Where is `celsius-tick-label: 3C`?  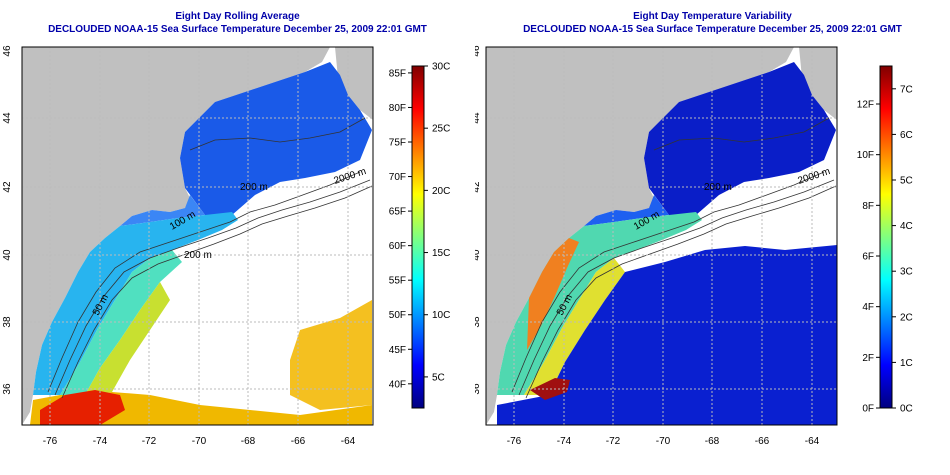 celsius-tick-label: 3C is located at coordinates (906, 272).